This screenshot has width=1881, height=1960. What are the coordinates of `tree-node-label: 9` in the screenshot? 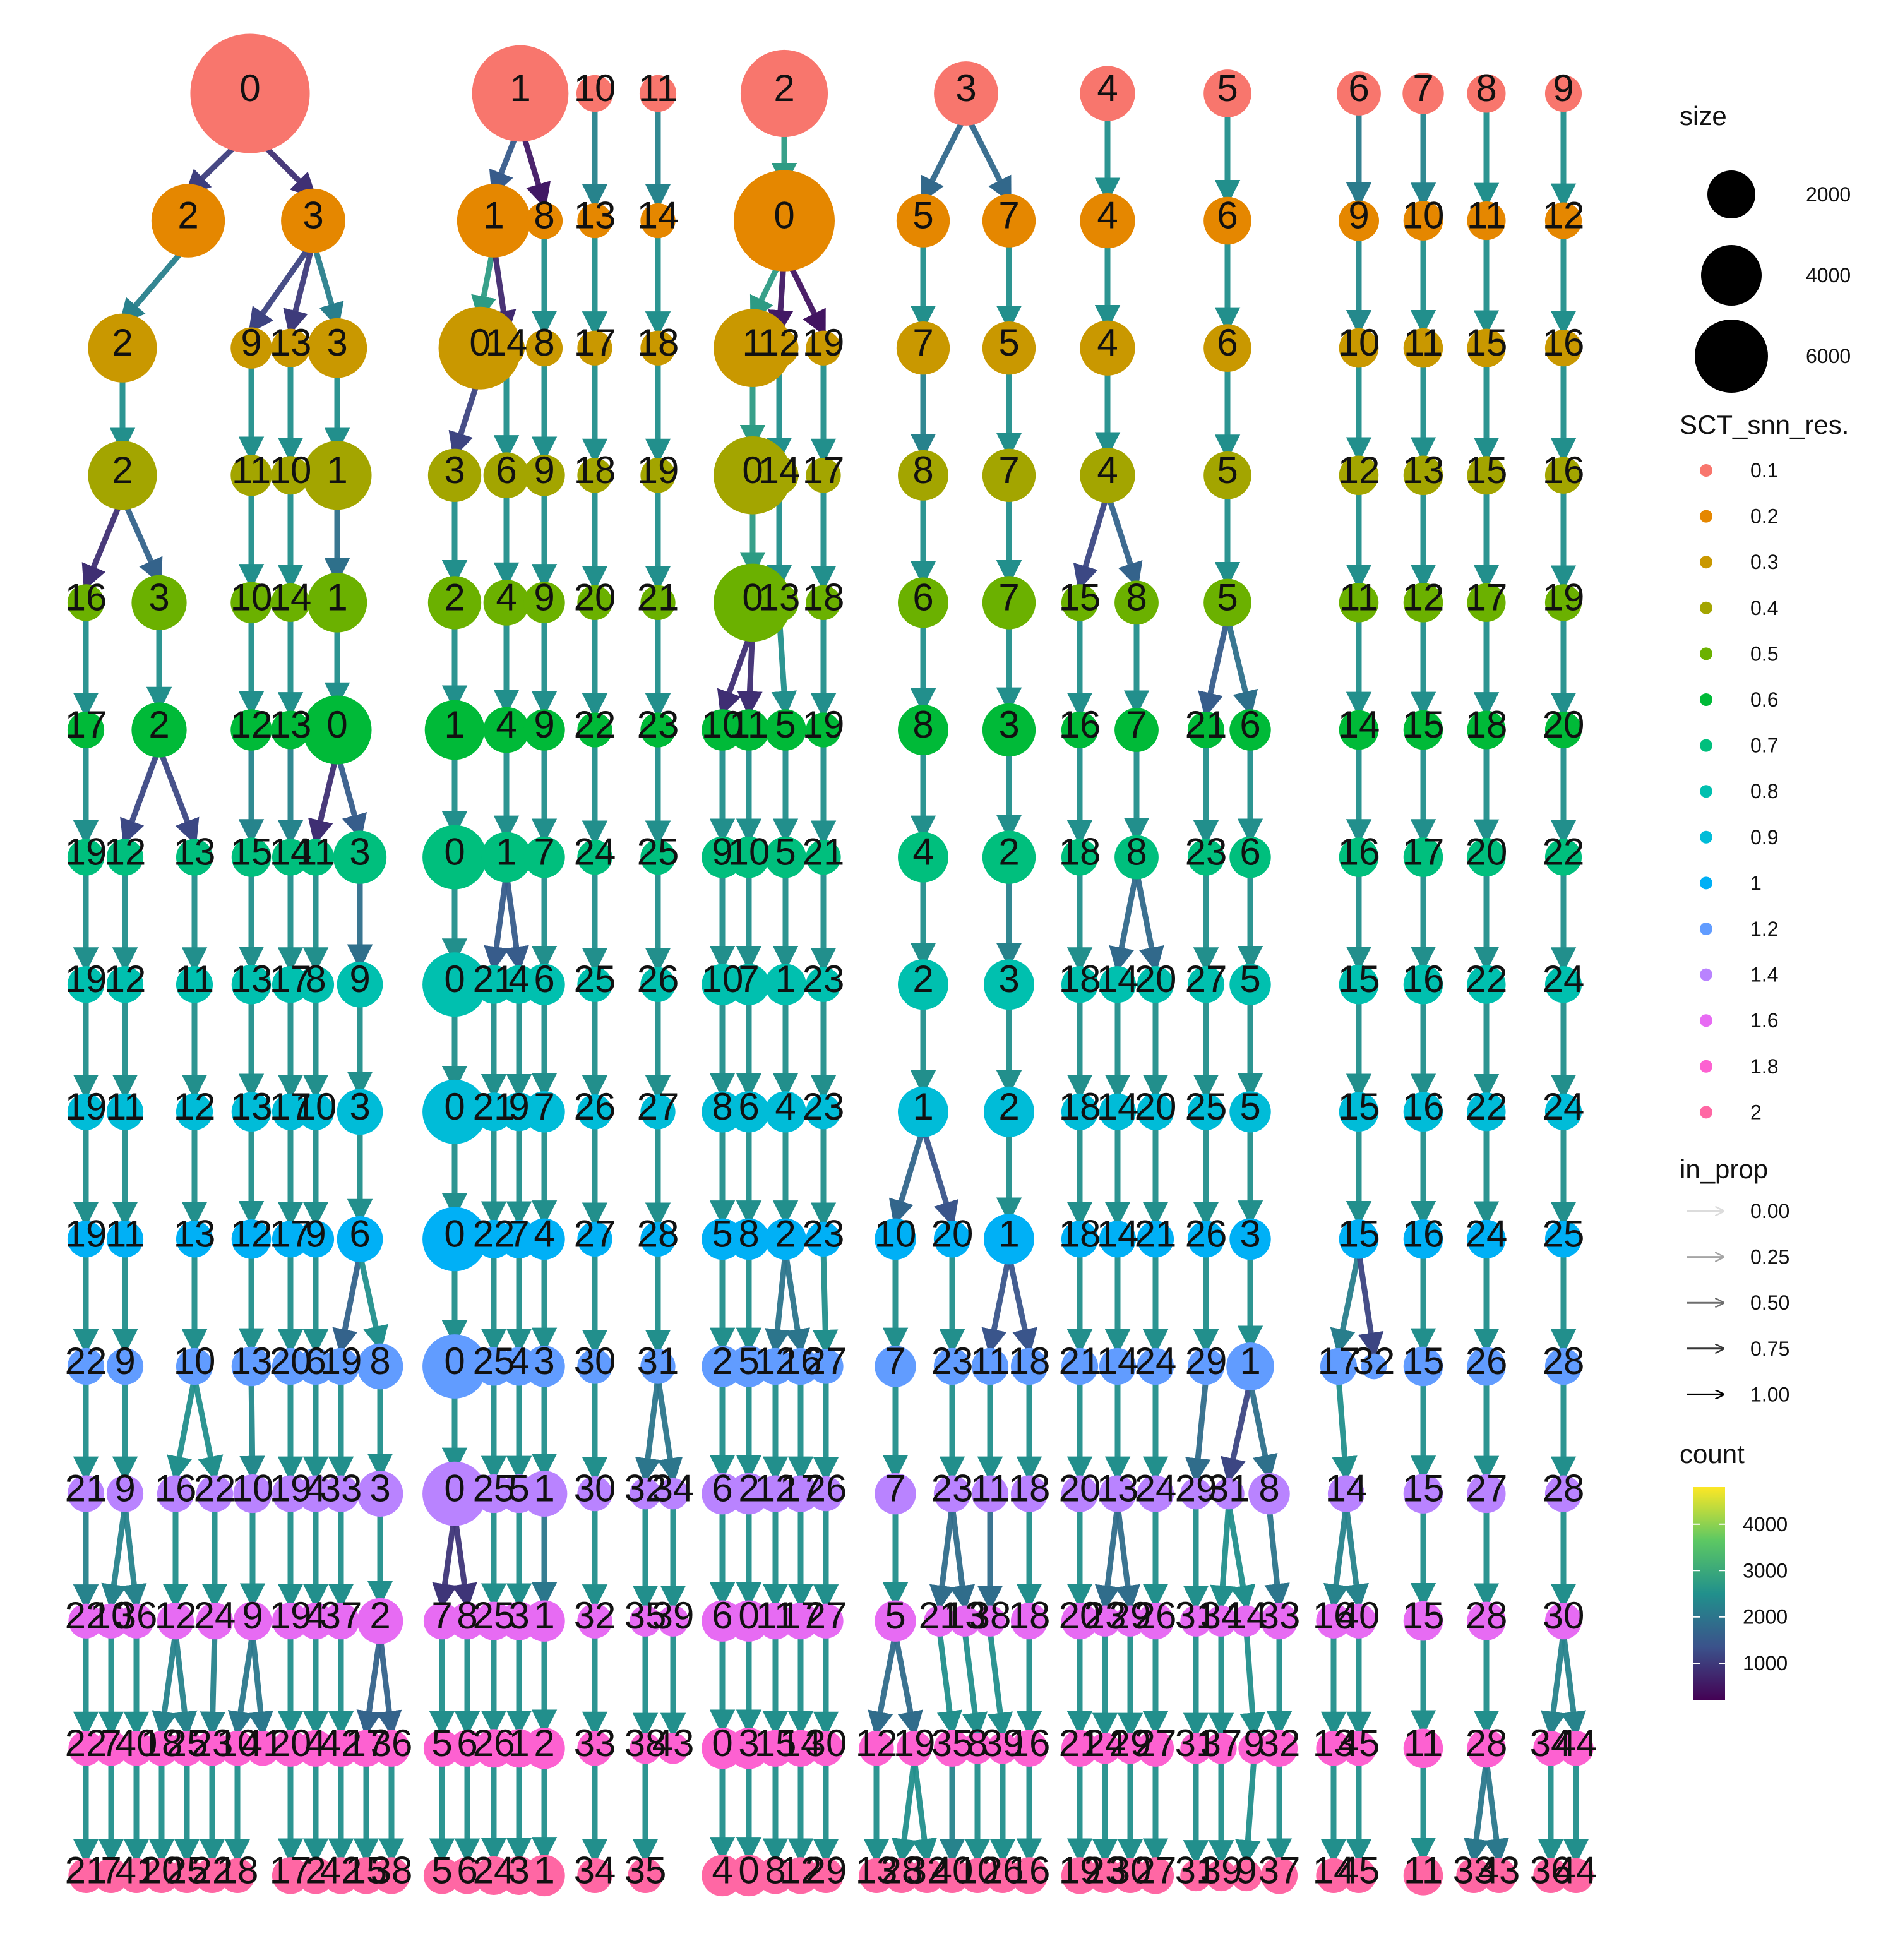 It's located at (251, 342).